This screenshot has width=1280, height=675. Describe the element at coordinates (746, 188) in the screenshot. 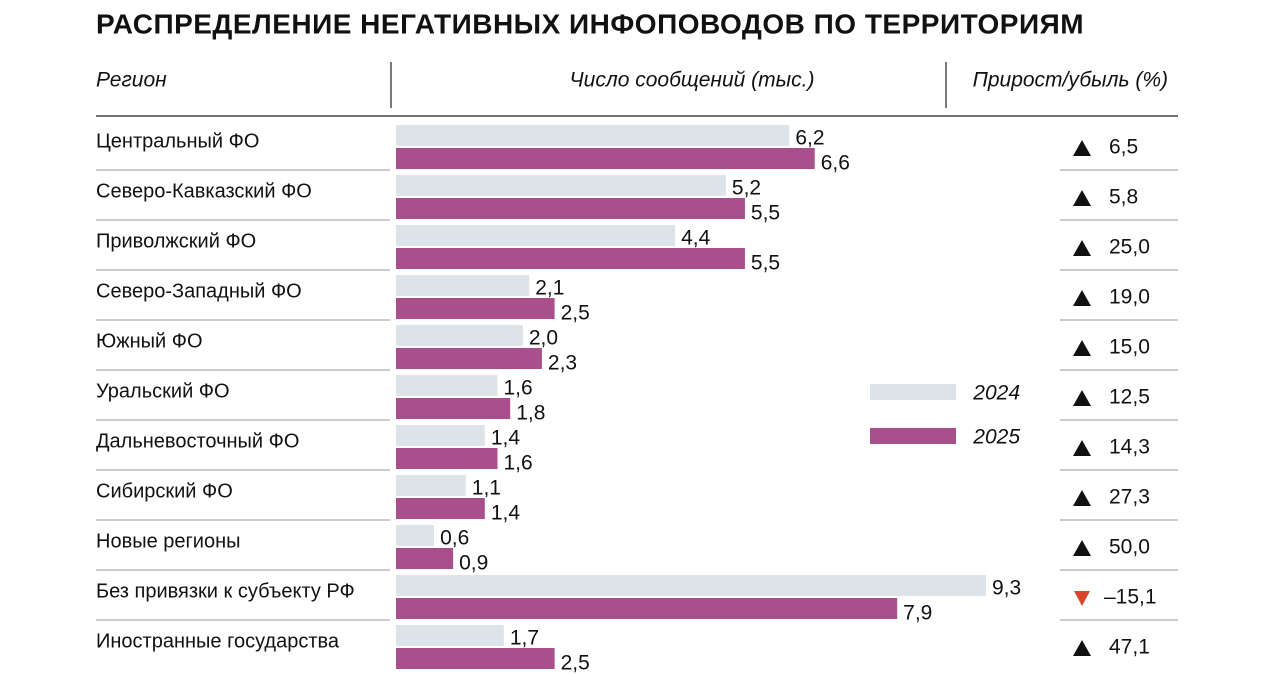

I see `value-label: 5,2` at that location.